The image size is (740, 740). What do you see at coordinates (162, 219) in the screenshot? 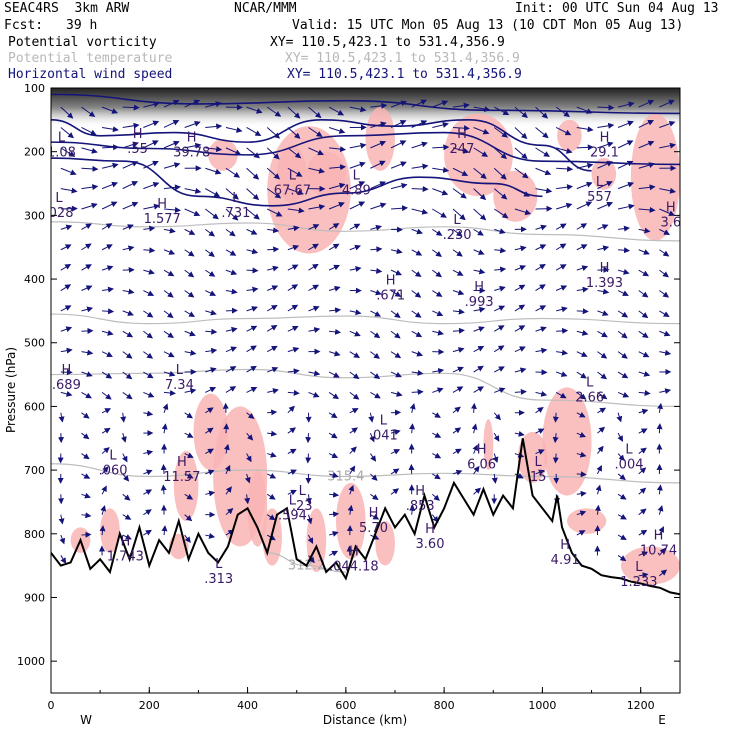
I see `extremum-value-label: 1.577` at bounding box center [162, 219].